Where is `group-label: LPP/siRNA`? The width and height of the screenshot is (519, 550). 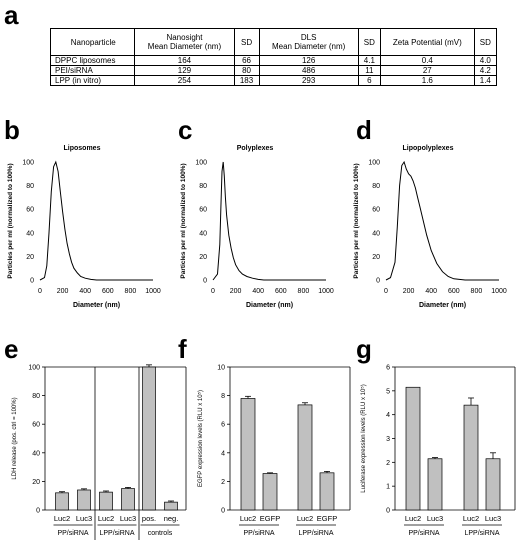
group-label: LPP/siRNA is located at coordinates (481, 533).